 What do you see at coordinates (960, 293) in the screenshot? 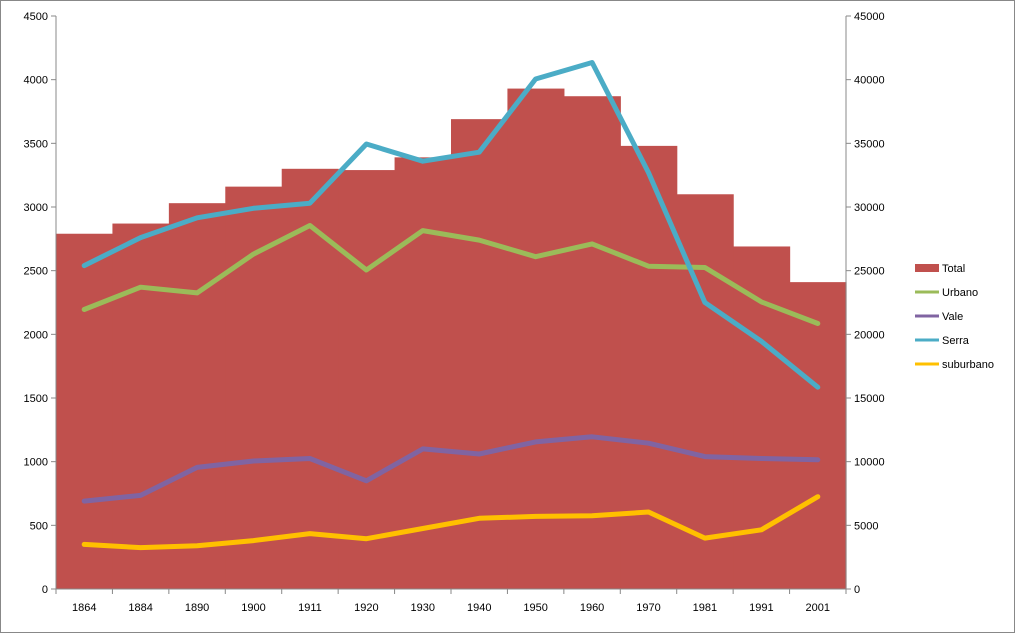
I see `legend-label-urbano: Urbano` at bounding box center [960, 293].